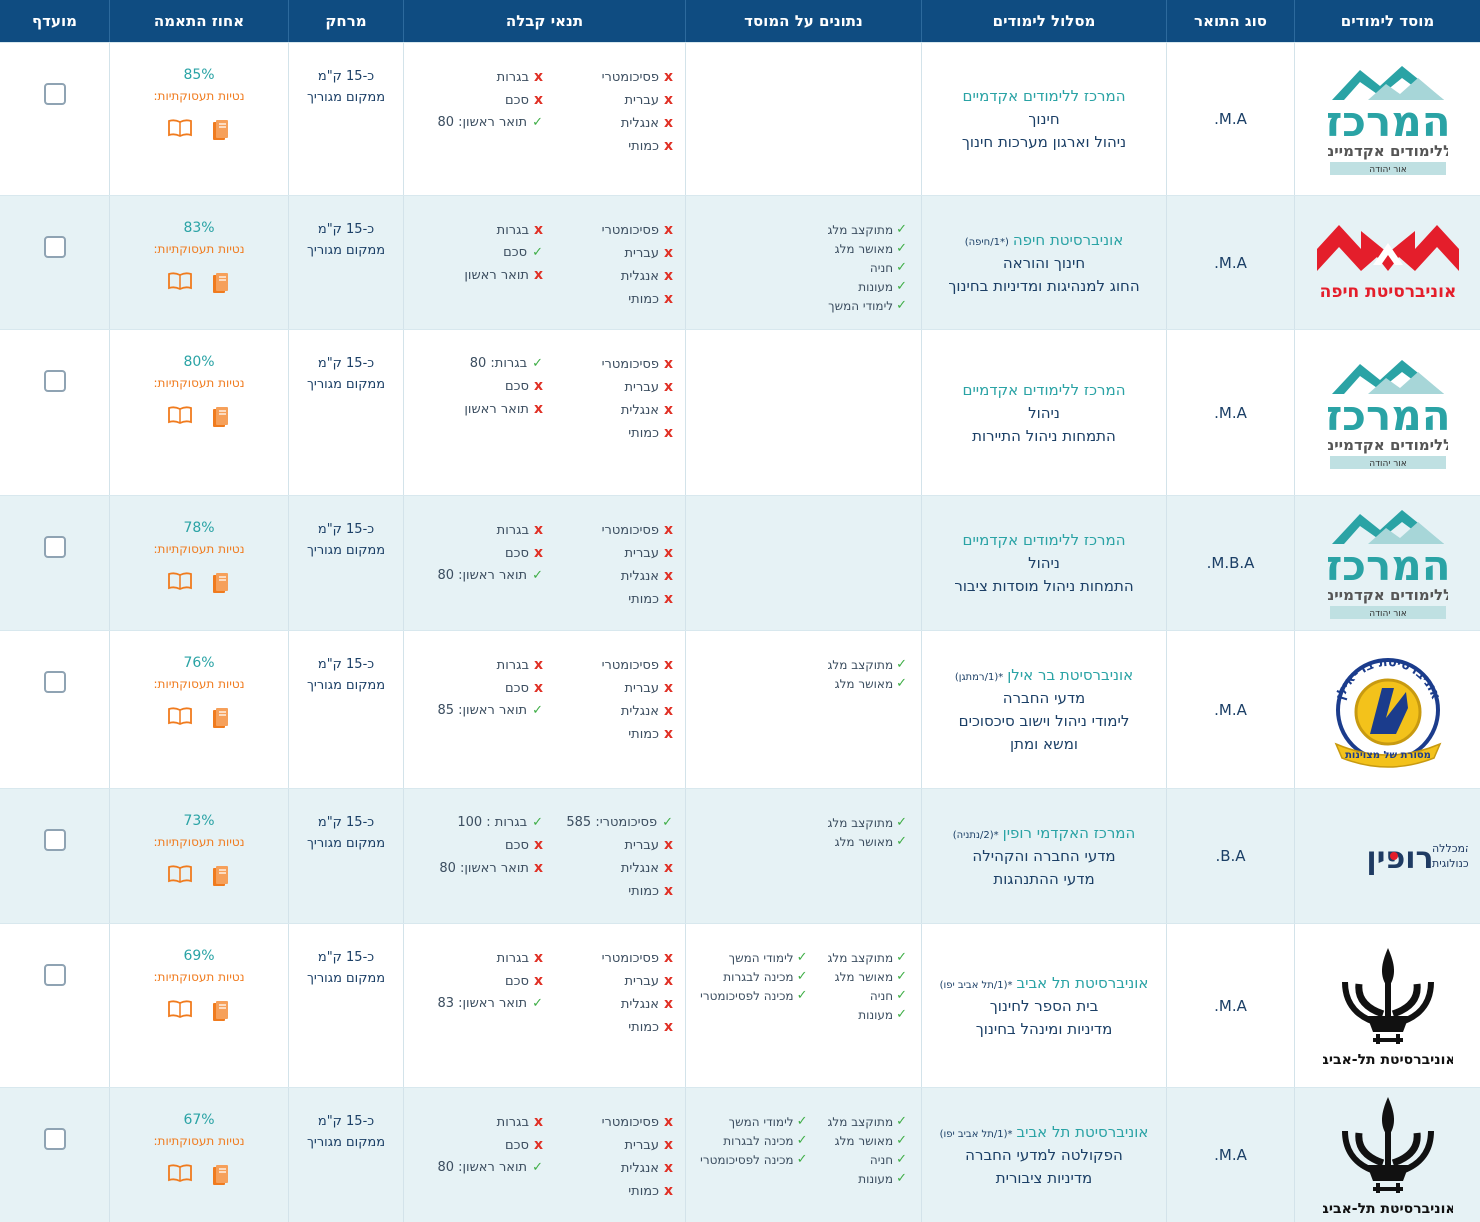 The height and width of the screenshot is (1222, 1480). Describe the element at coordinates (608, 1122) in the screenshot. I see `requirement-item: x פסיכומטרי` at that location.